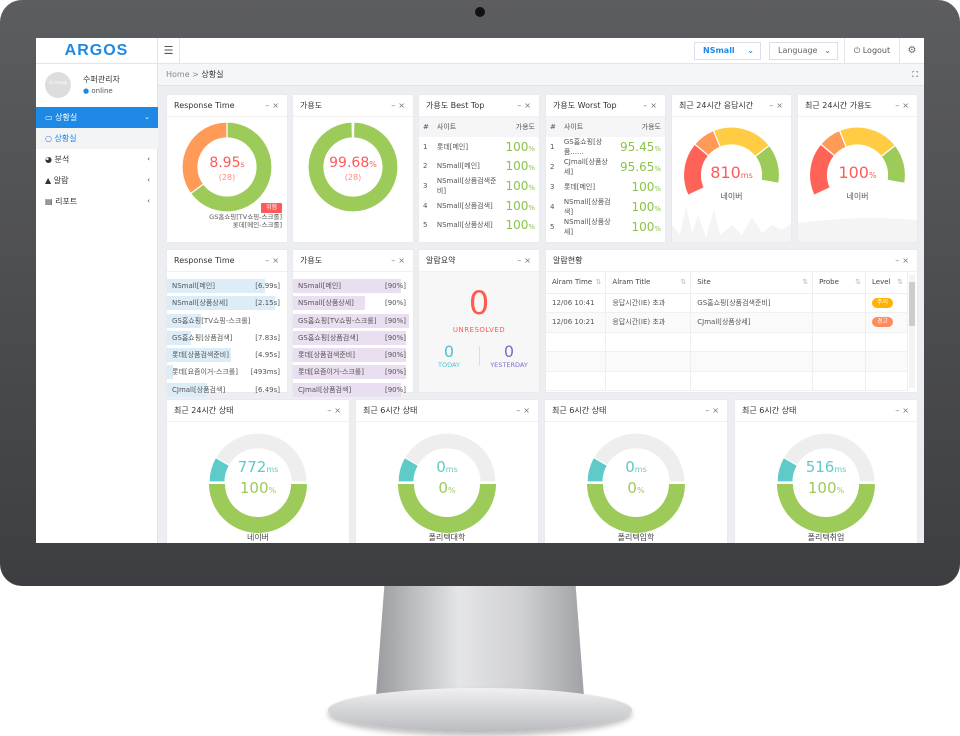  What do you see at coordinates (886, 303) in the screenshot?
I see `alarm-level: 주의` at bounding box center [886, 303].